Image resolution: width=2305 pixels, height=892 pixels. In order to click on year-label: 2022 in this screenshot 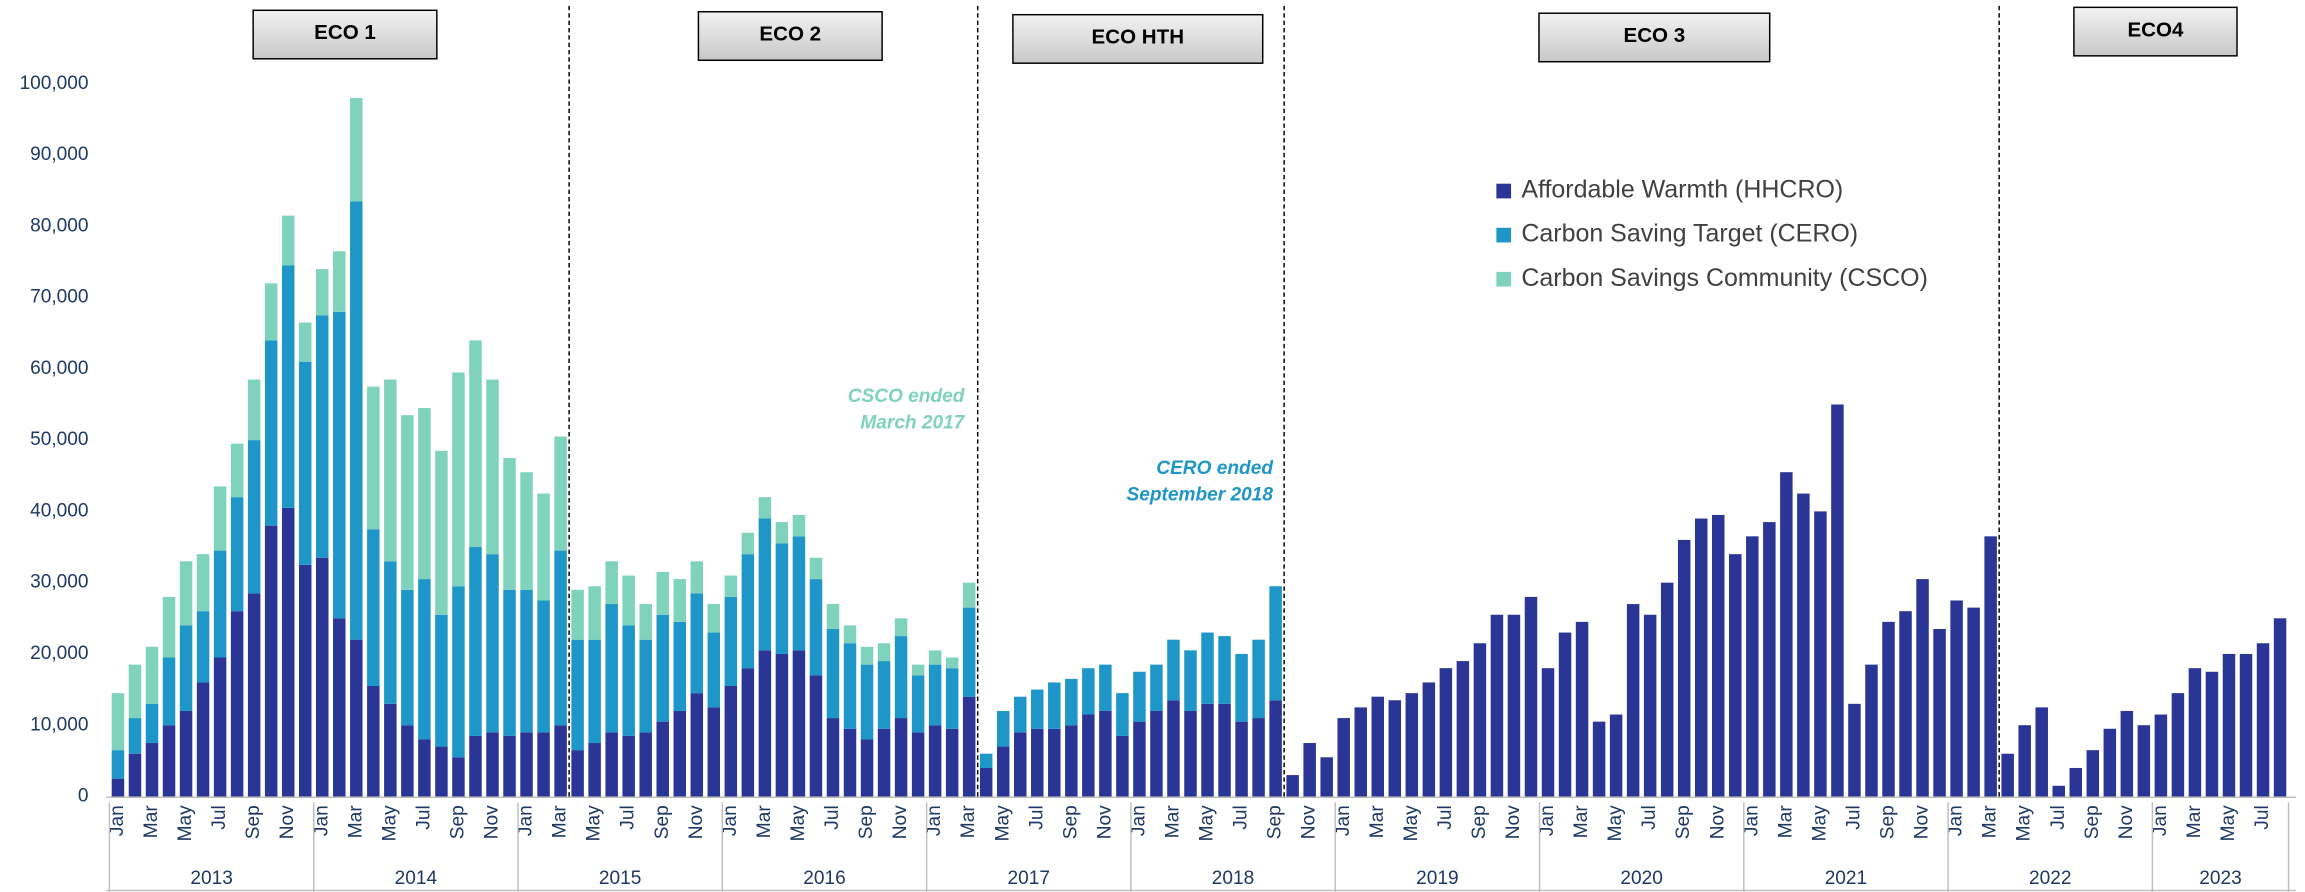, I will do `click(2050, 878)`.